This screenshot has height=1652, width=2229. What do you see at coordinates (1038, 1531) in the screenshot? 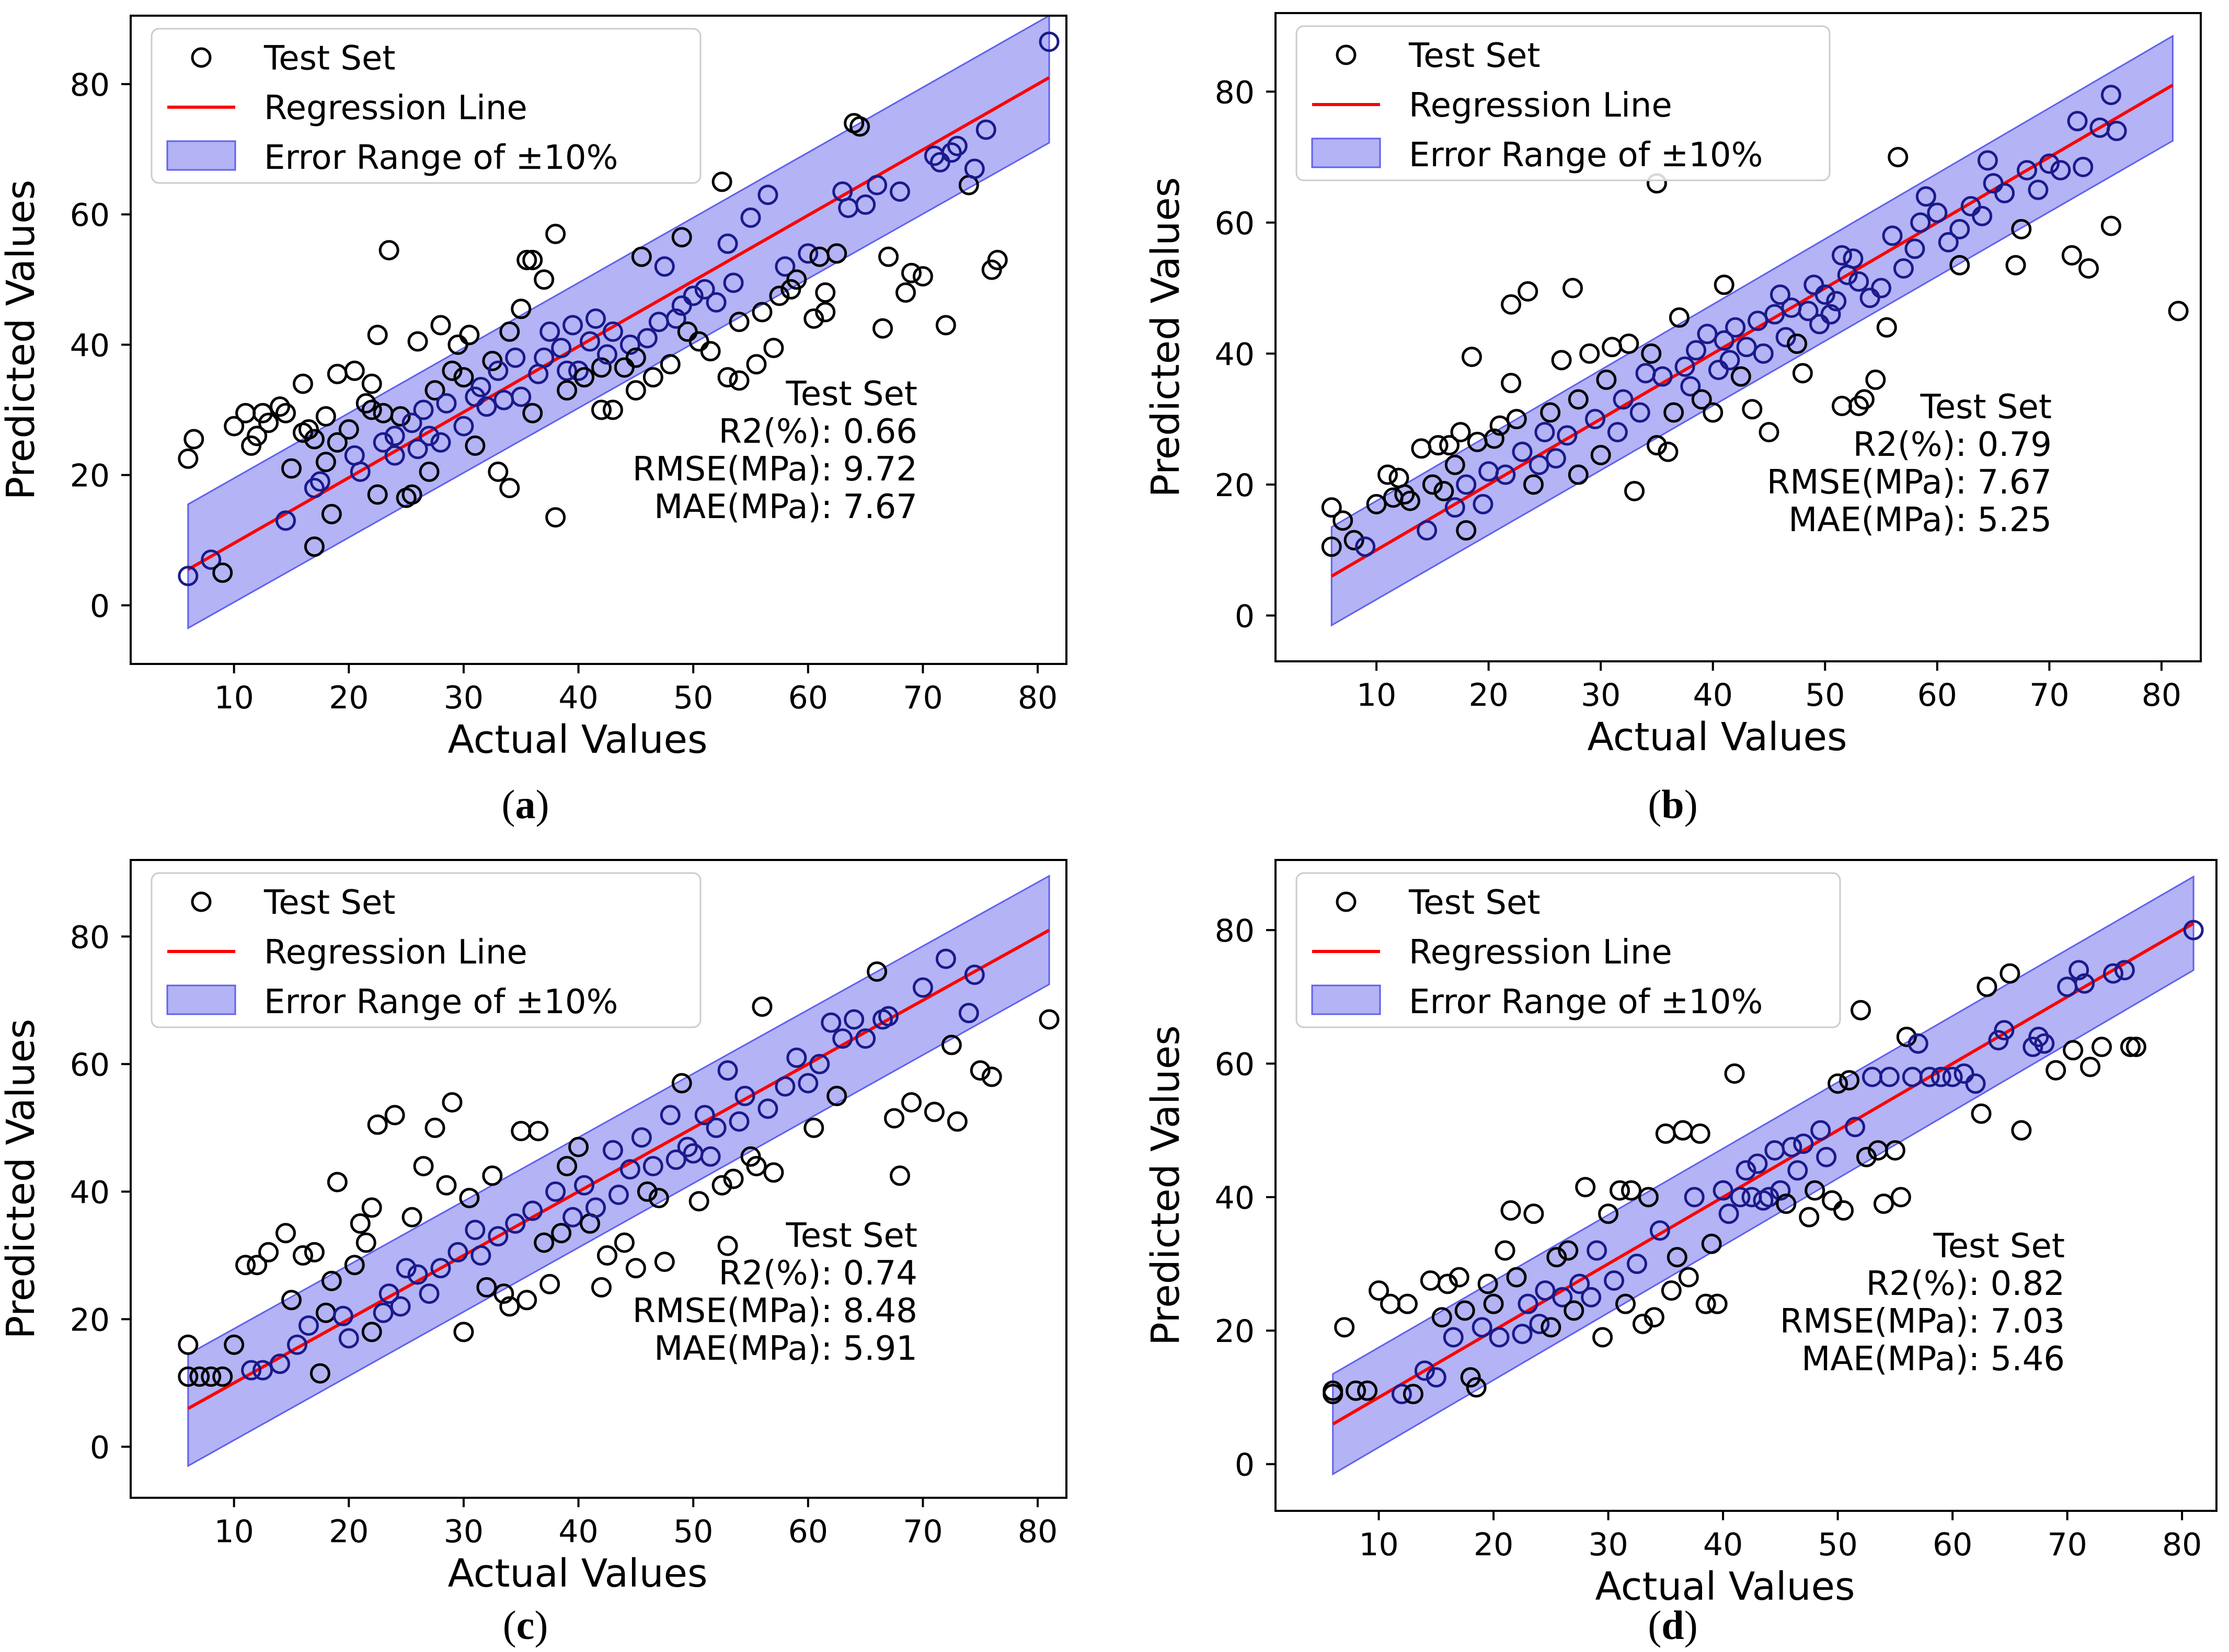
I see `x-tick-label: 80` at bounding box center [1038, 1531].